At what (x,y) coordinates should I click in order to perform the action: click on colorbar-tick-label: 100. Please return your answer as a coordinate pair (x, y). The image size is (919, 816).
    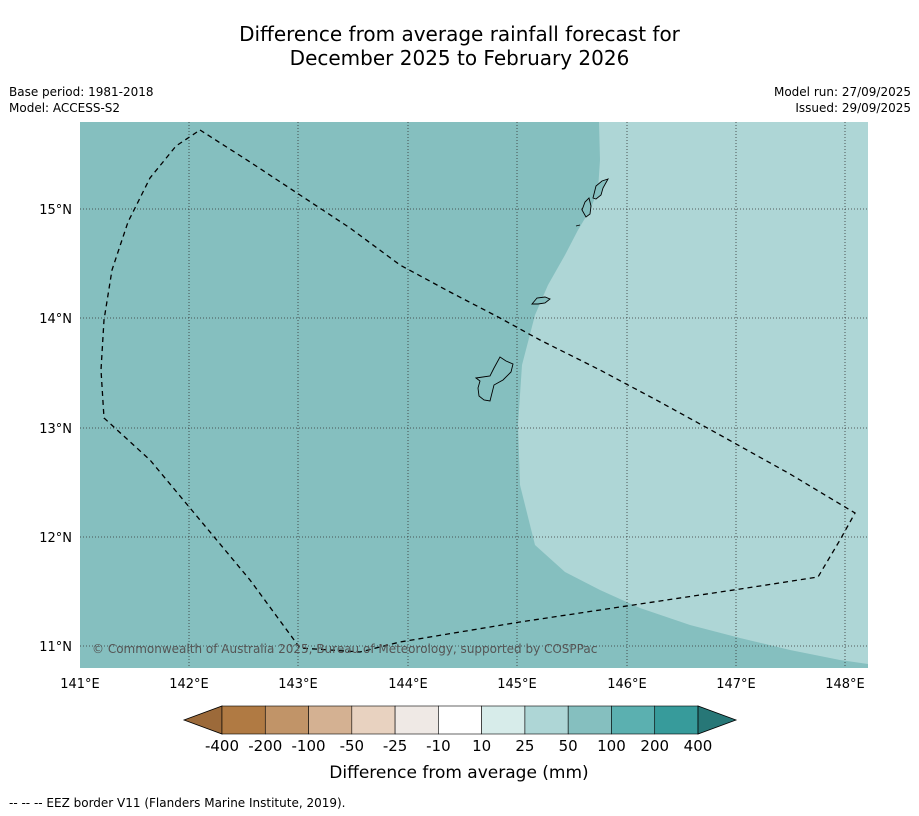
    Looking at the image, I should click on (611, 746).